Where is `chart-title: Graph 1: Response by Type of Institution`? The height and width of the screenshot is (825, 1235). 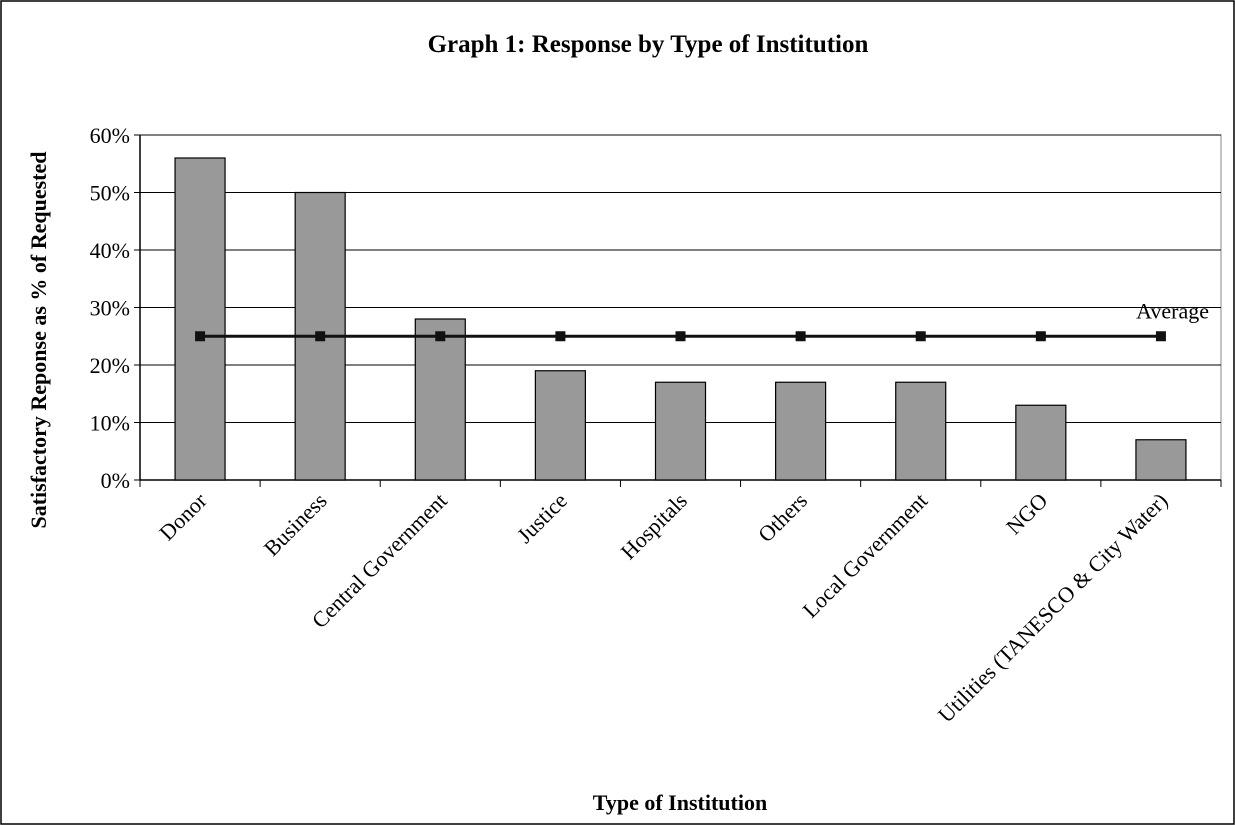
chart-title: Graph 1: Response by Type of Institution is located at coordinates (648, 44).